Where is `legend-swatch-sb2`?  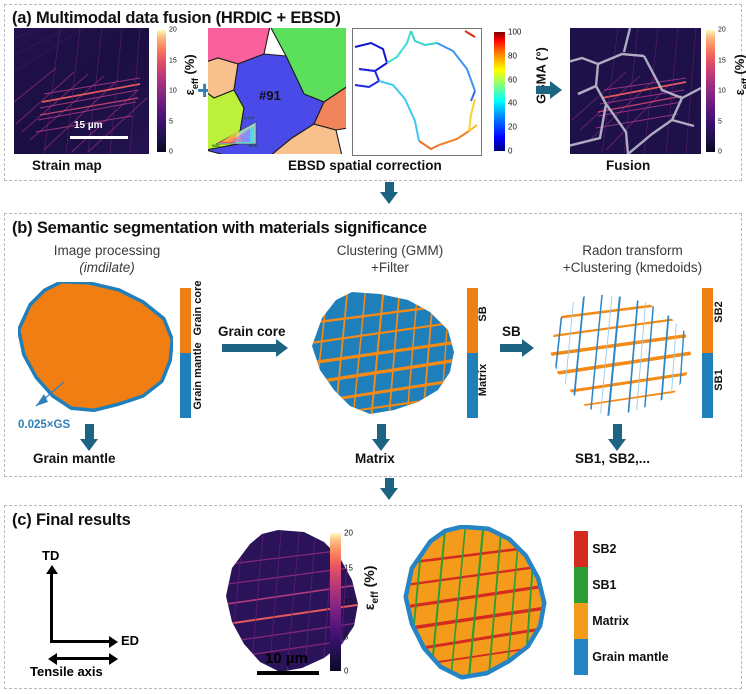 legend-swatch-sb2 is located at coordinates (707, 320).